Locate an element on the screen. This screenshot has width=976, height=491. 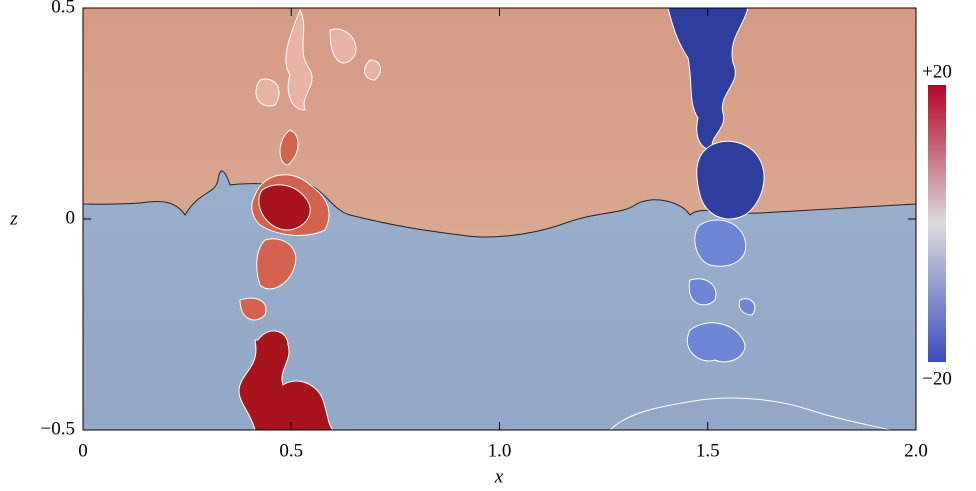
x-tick-label: 1.5 is located at coordinates (708, 450).